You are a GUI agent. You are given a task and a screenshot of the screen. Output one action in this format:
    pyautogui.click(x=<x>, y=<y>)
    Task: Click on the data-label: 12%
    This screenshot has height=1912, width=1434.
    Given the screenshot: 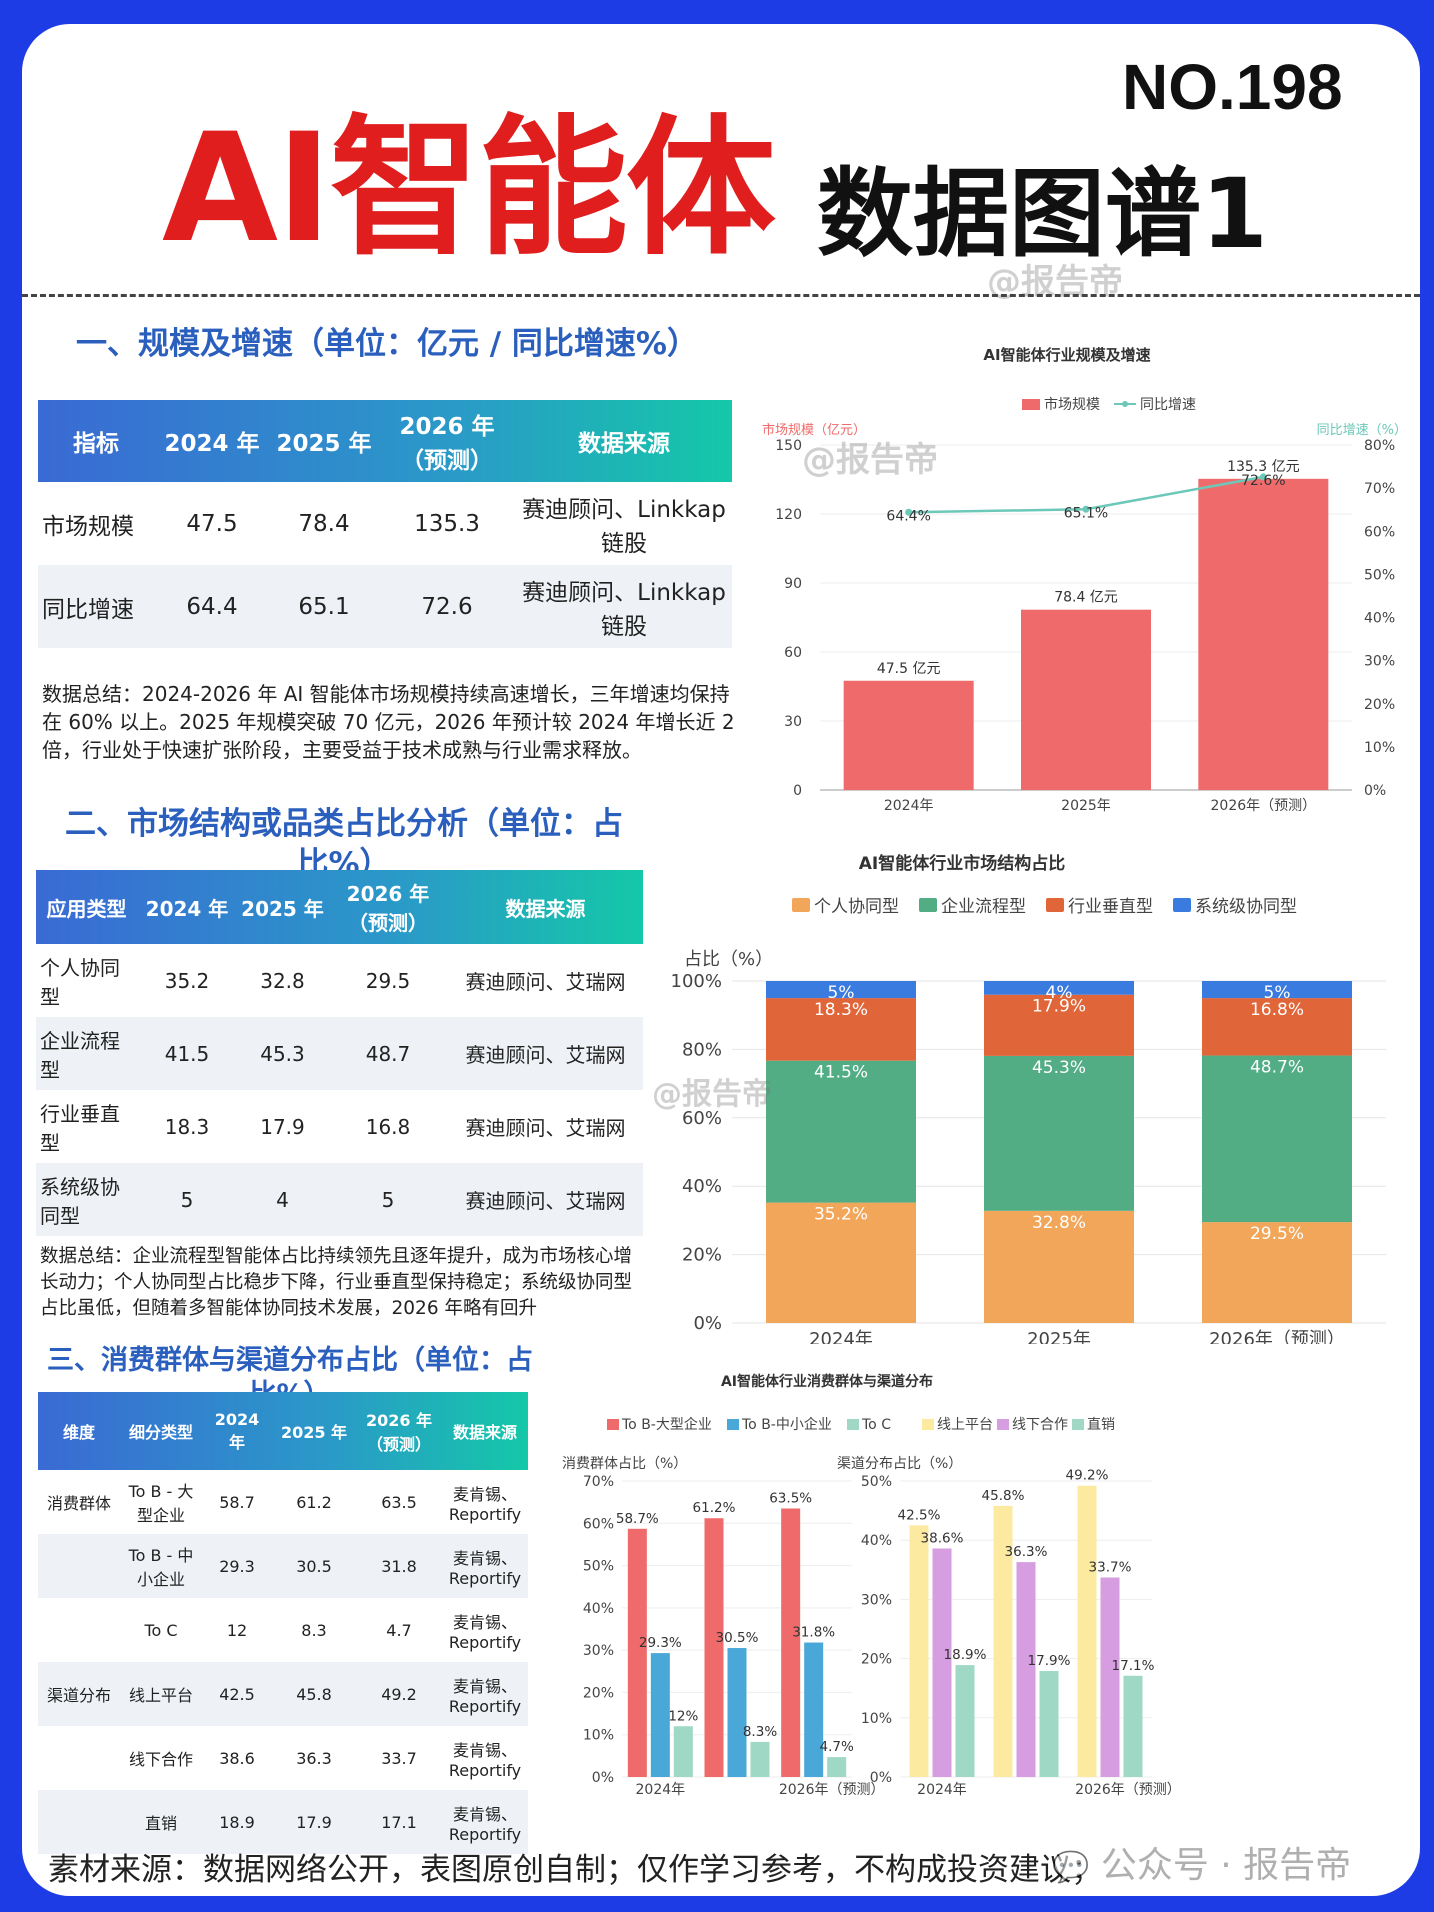 What is the action you would take?
    pyautogui.click(x=683, y=1716)
    